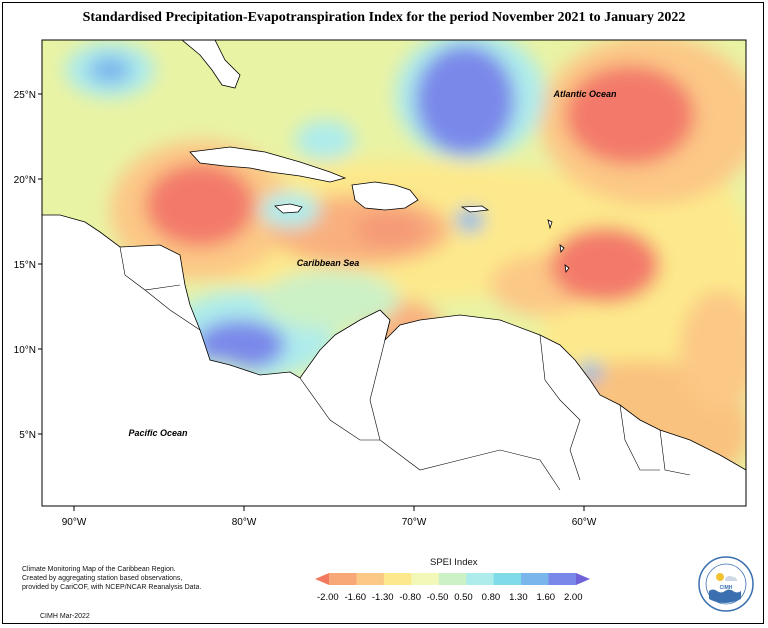 Image resolution: width=768 pixels, height=628 pixels. What do you see at coordinates (65, 616) in the screenshot?
I see `credit-date: CIMH Mar-2022` at bounding box center [65, 616].